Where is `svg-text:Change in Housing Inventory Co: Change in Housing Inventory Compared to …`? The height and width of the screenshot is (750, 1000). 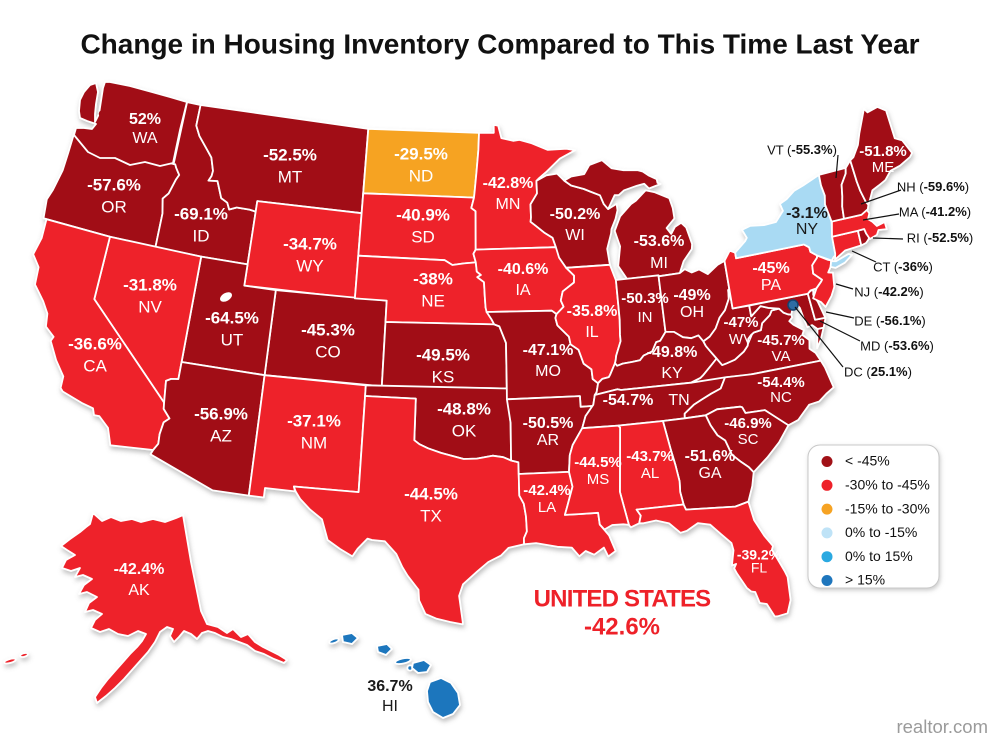 svg-text:Change in Housing Inventory Co: Change in Housing Inventory Compared to … is located at coordinates (499, 43).